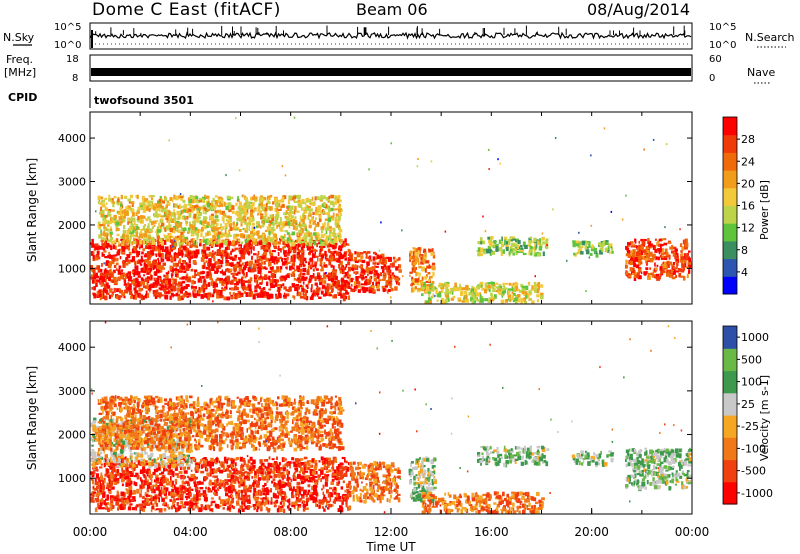  What do you see at coordinates (753, 448) in the screenshot?
I see `velocity-colorbar-tick-label: -100` at bounding box center [753, 448].